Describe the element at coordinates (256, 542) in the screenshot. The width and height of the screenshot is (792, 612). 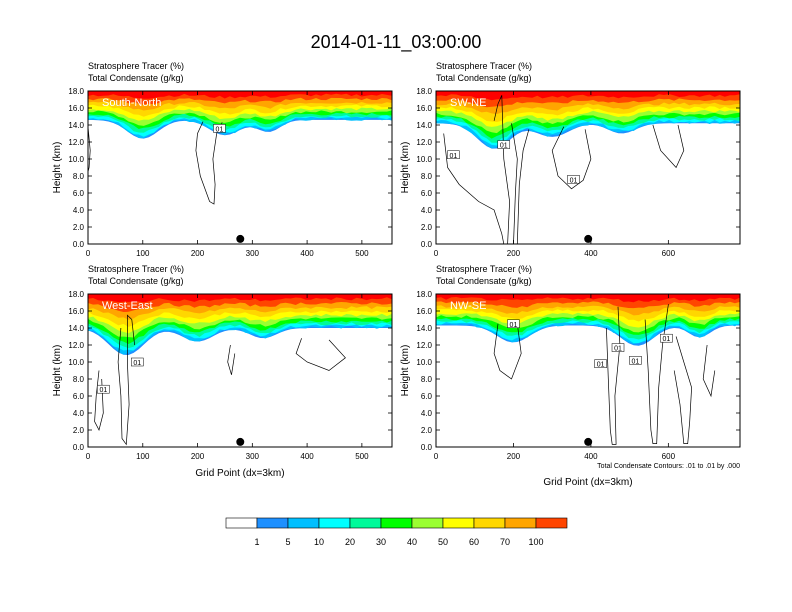
I see `colorbar-label: 1` at that location.